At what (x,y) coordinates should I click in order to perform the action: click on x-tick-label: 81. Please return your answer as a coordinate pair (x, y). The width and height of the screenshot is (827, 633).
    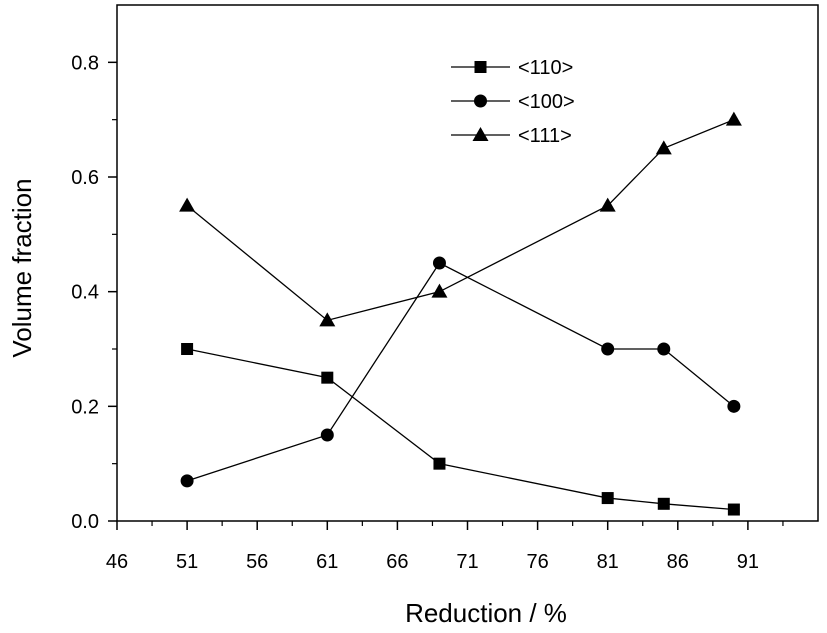
    Looking at the image, I should click on (608, 562).